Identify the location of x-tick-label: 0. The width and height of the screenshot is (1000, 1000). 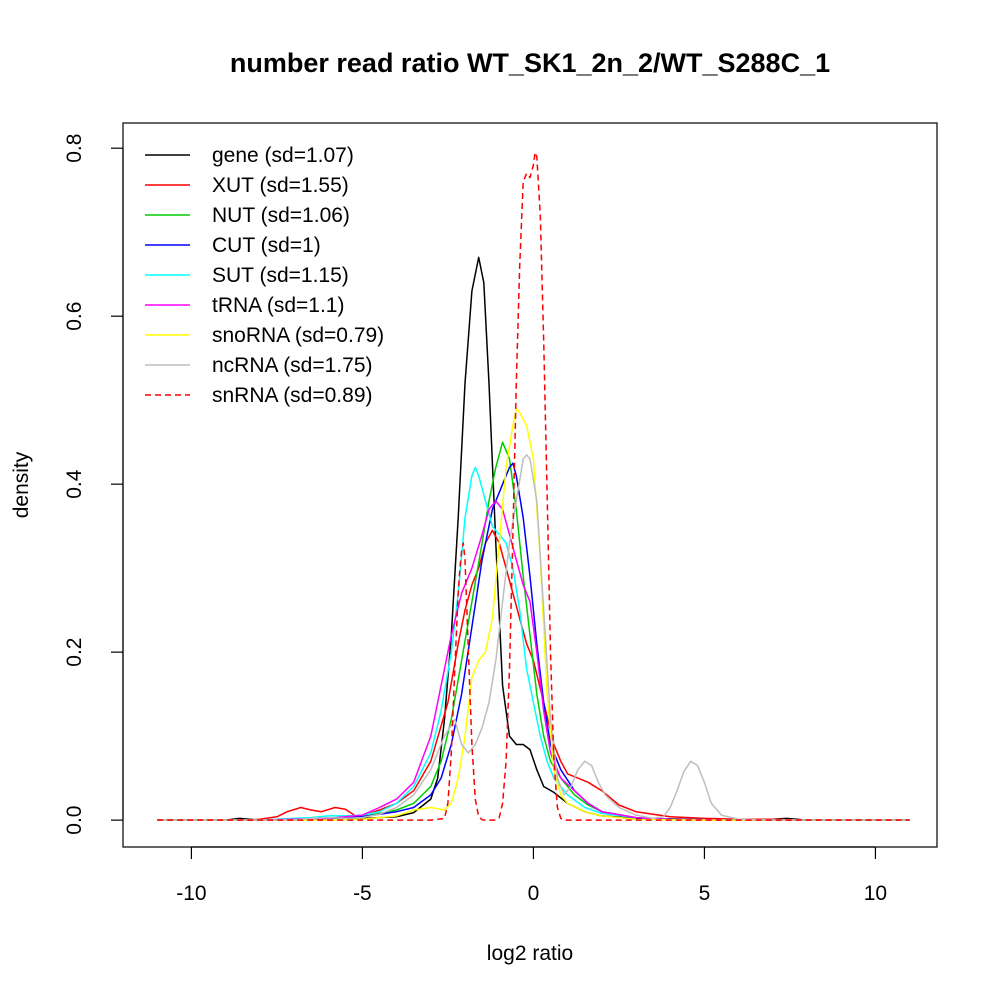
(534, 893).